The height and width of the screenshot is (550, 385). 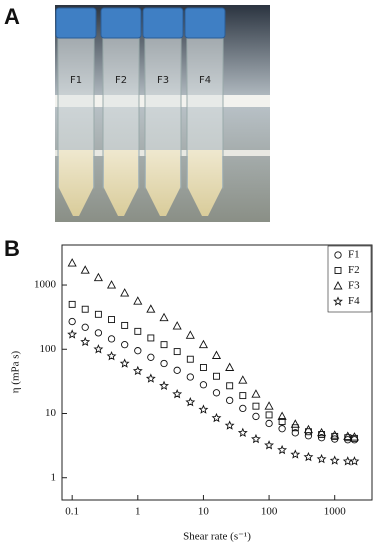 What do you see at coordinates (205, 80) in the screenshot?
I see `tube-label: F4` at bounding box center [205, 80].